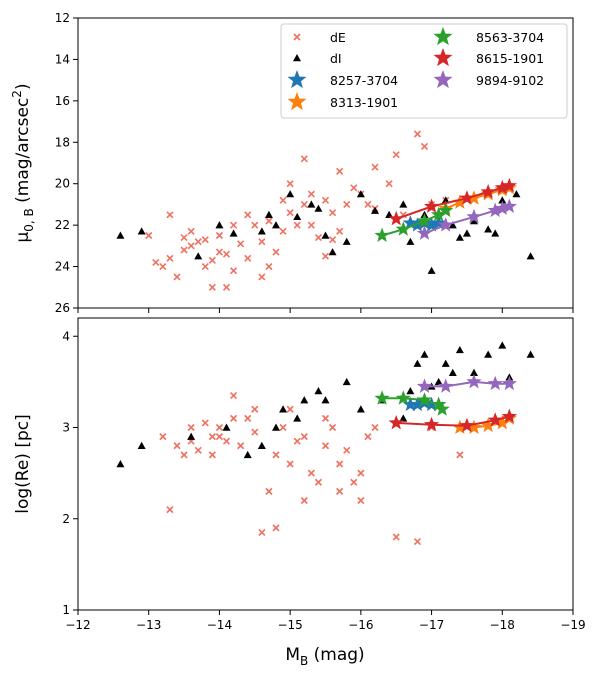 The image size is (598, 676). I want to click on bot-de-point-21-stroke-b, so click(311, 473).